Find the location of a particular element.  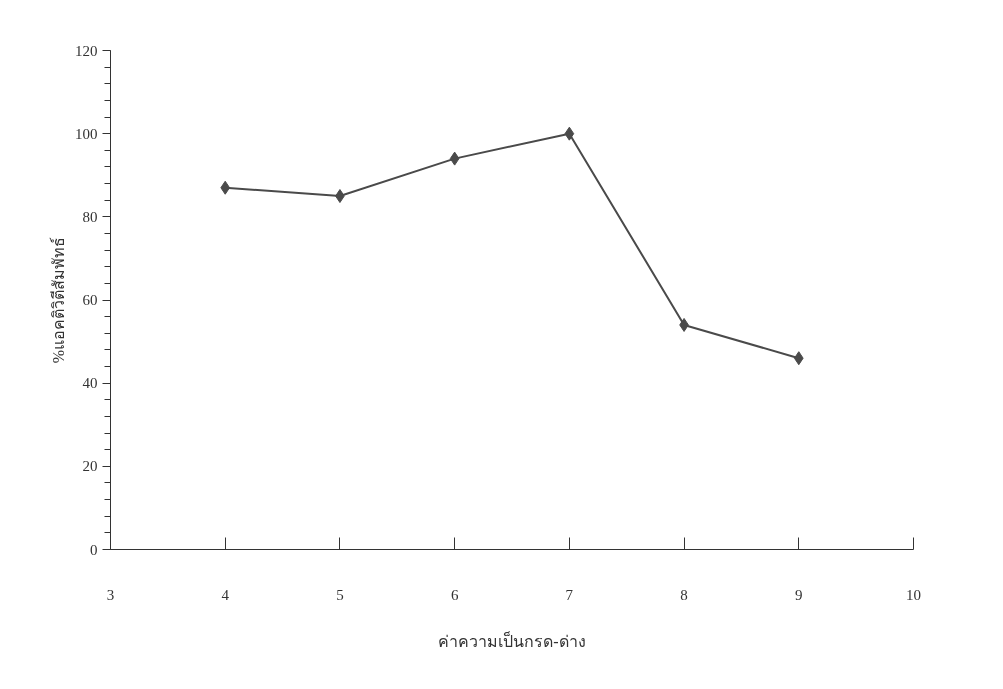

x-tick-label: 9 is located at coordinates (799, 594).